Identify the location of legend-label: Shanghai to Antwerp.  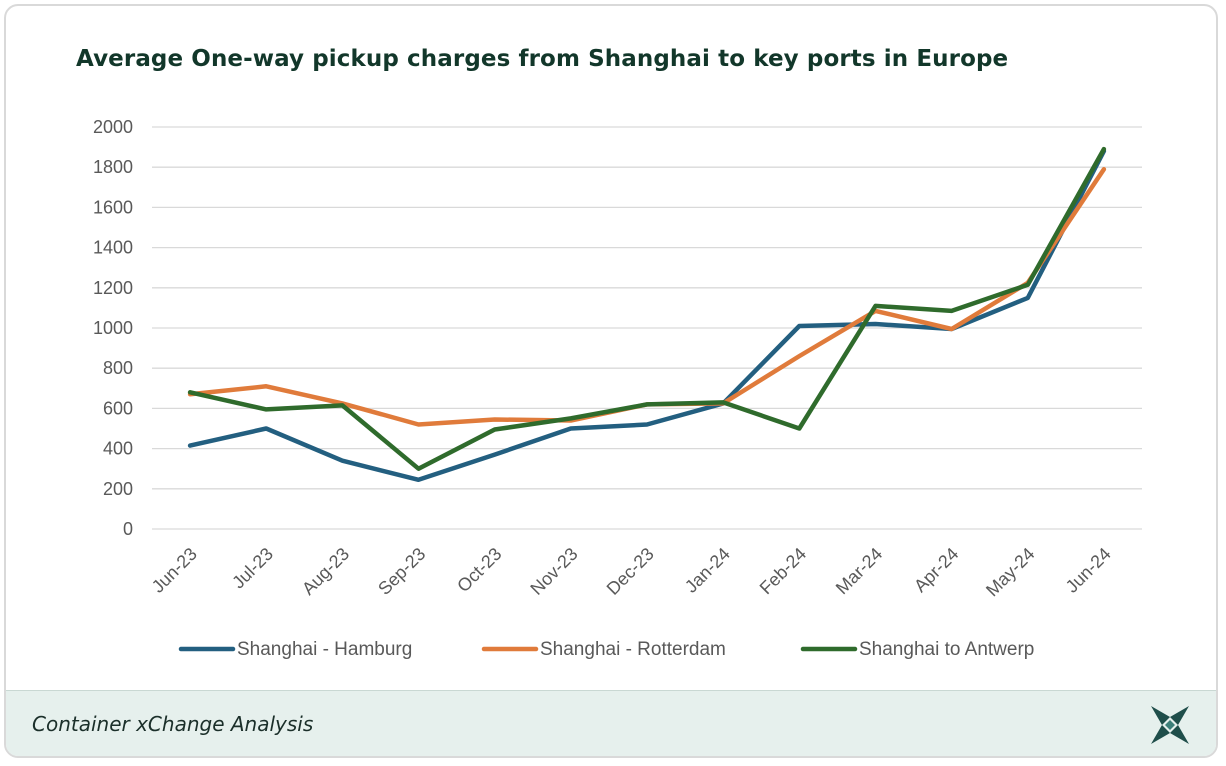
(946, 649).